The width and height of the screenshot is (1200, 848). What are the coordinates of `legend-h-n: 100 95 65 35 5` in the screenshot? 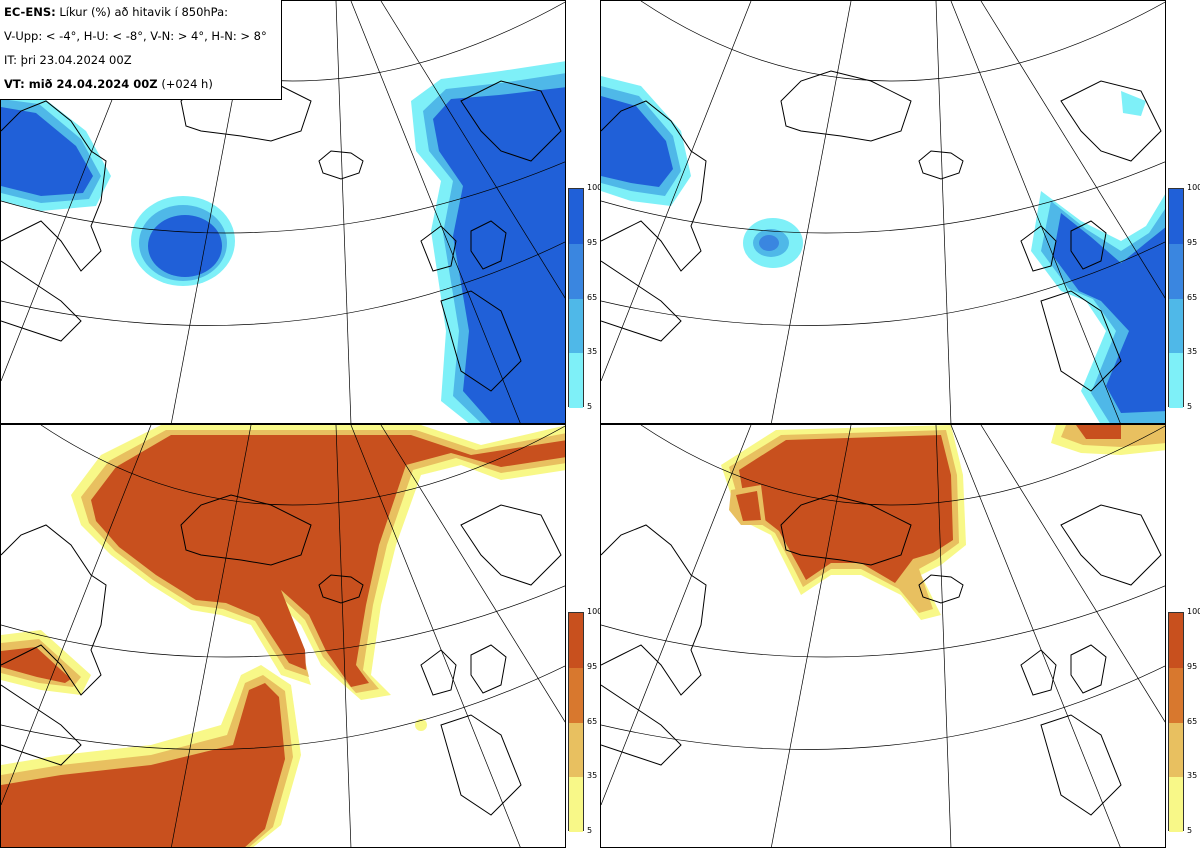 It's located at (1184, 722).